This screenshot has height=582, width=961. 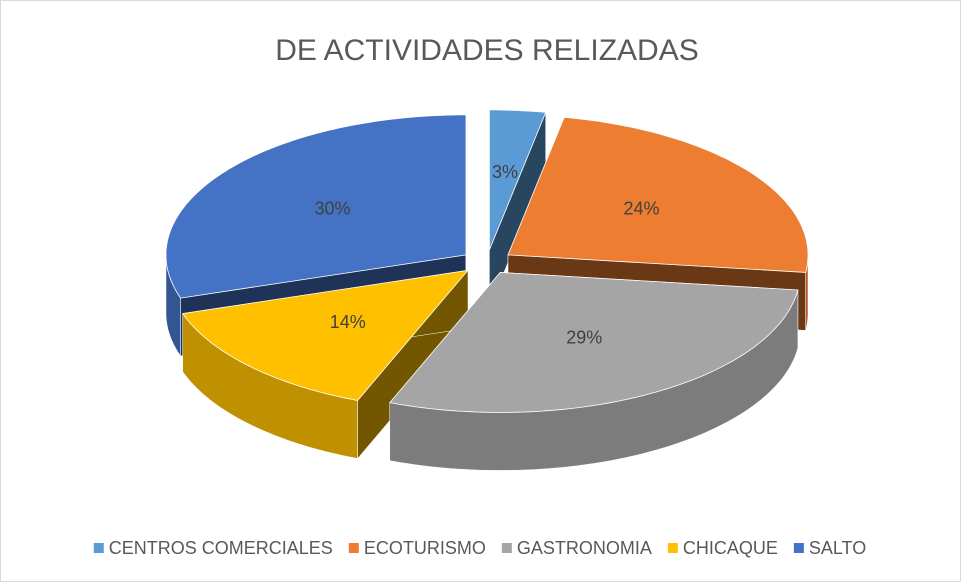 I want to click on data-label: 24%, so click(x=642, y=208).